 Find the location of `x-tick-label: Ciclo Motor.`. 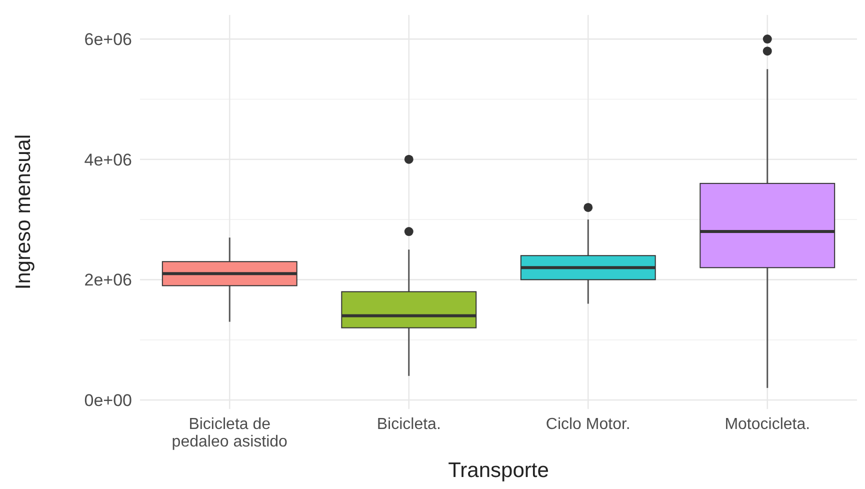

x-tick-label: Ciclo Motor. is located at coordinates (588, 424).